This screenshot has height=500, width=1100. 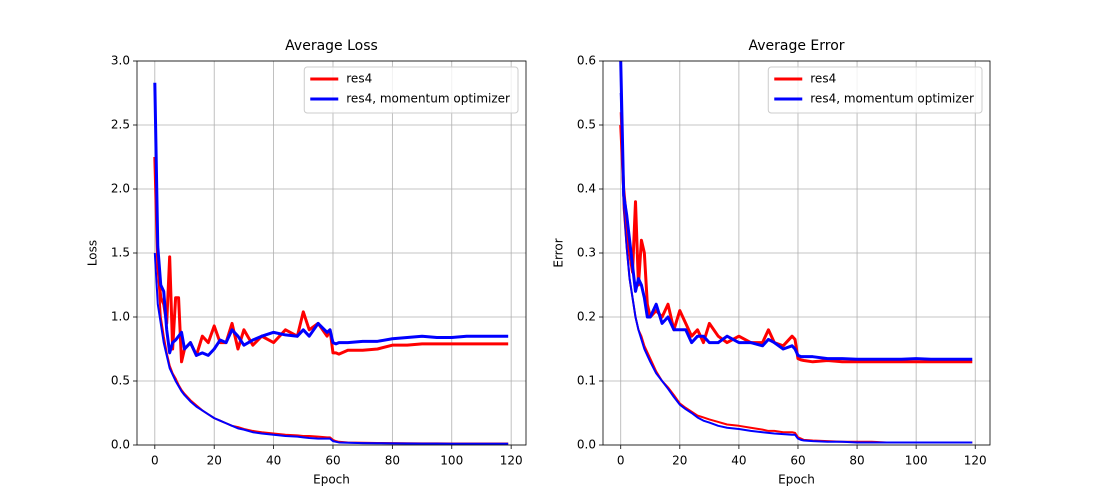 I want to click on y-tick-label: 0.2, so click(x=586, y=317).